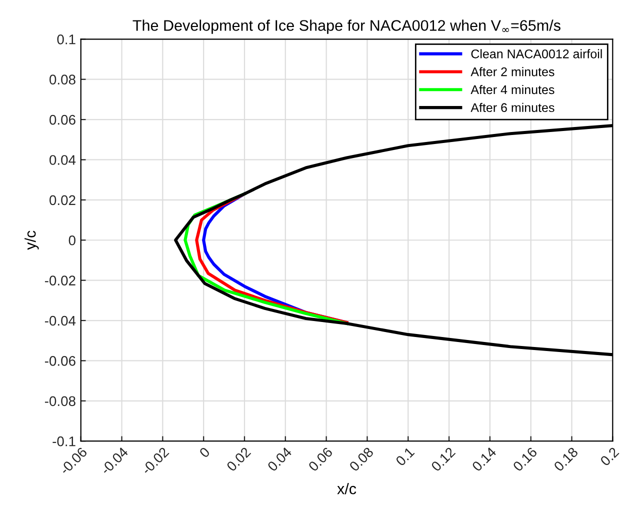 The width and height of the screenshot is (622, 522). What do you see at coordinates (361, 459) in the screenshot?
I see `x-tick-label: 0.08` at bounding box center [361, 459].